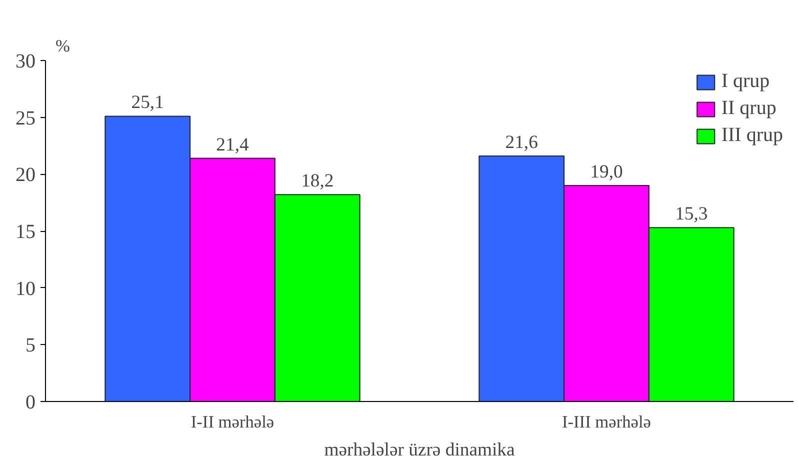  What do you see at coordinates (745, 81) in the screenshot?
I see `legend-label: I qrup` at bounding box center [745, 81].